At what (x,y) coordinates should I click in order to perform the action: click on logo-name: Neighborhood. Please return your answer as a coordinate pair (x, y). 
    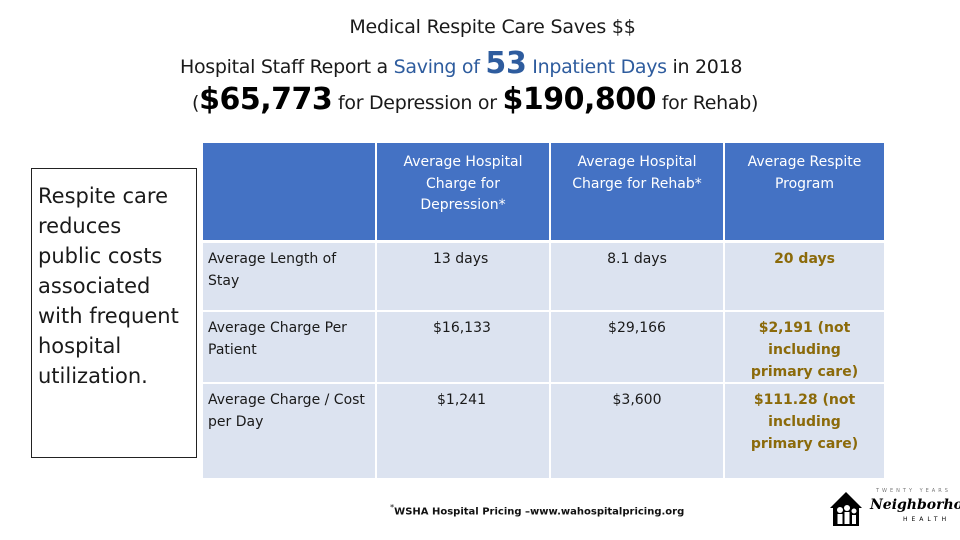
    Looking at the image, I should click on (915, 505).